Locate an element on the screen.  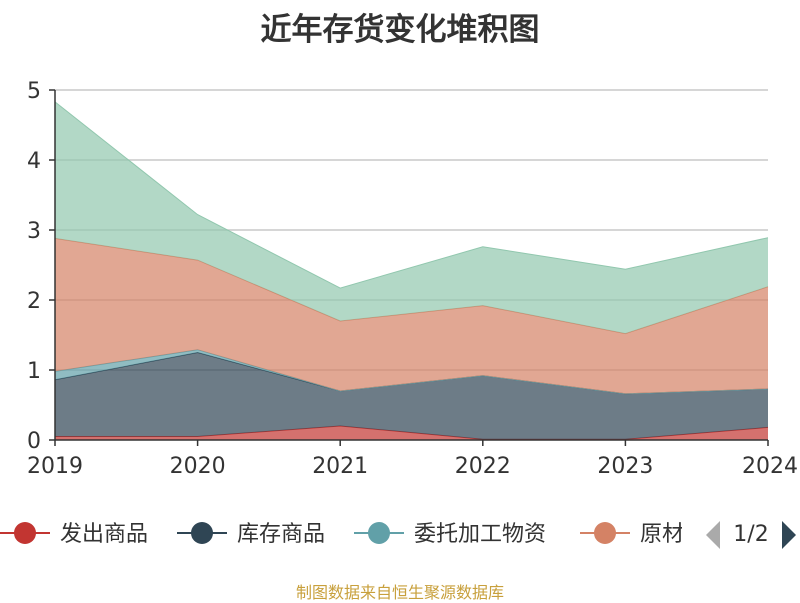
legend-item: 发出商品 is located at coordinates (74, 534).